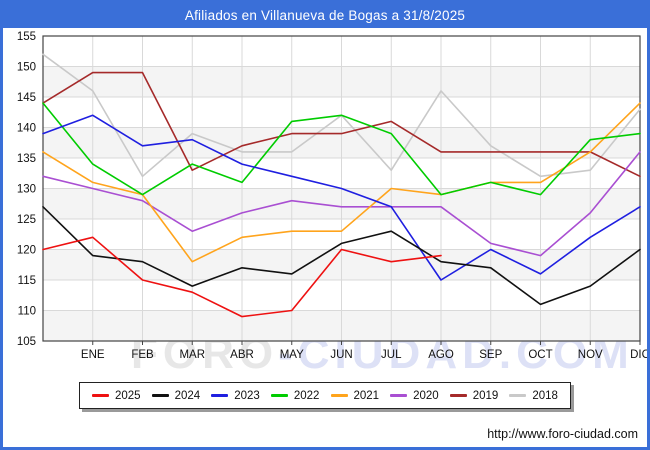  I want to click on legend-item-2020: 2020, so click(414, 396).